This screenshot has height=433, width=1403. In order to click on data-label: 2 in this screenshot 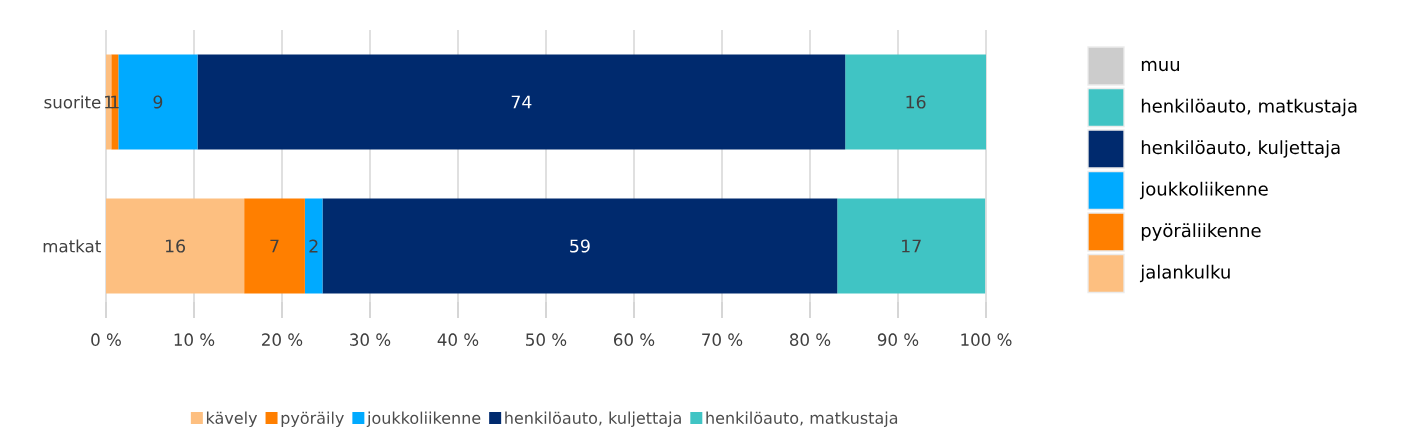, I will do `click(313, 246)`.